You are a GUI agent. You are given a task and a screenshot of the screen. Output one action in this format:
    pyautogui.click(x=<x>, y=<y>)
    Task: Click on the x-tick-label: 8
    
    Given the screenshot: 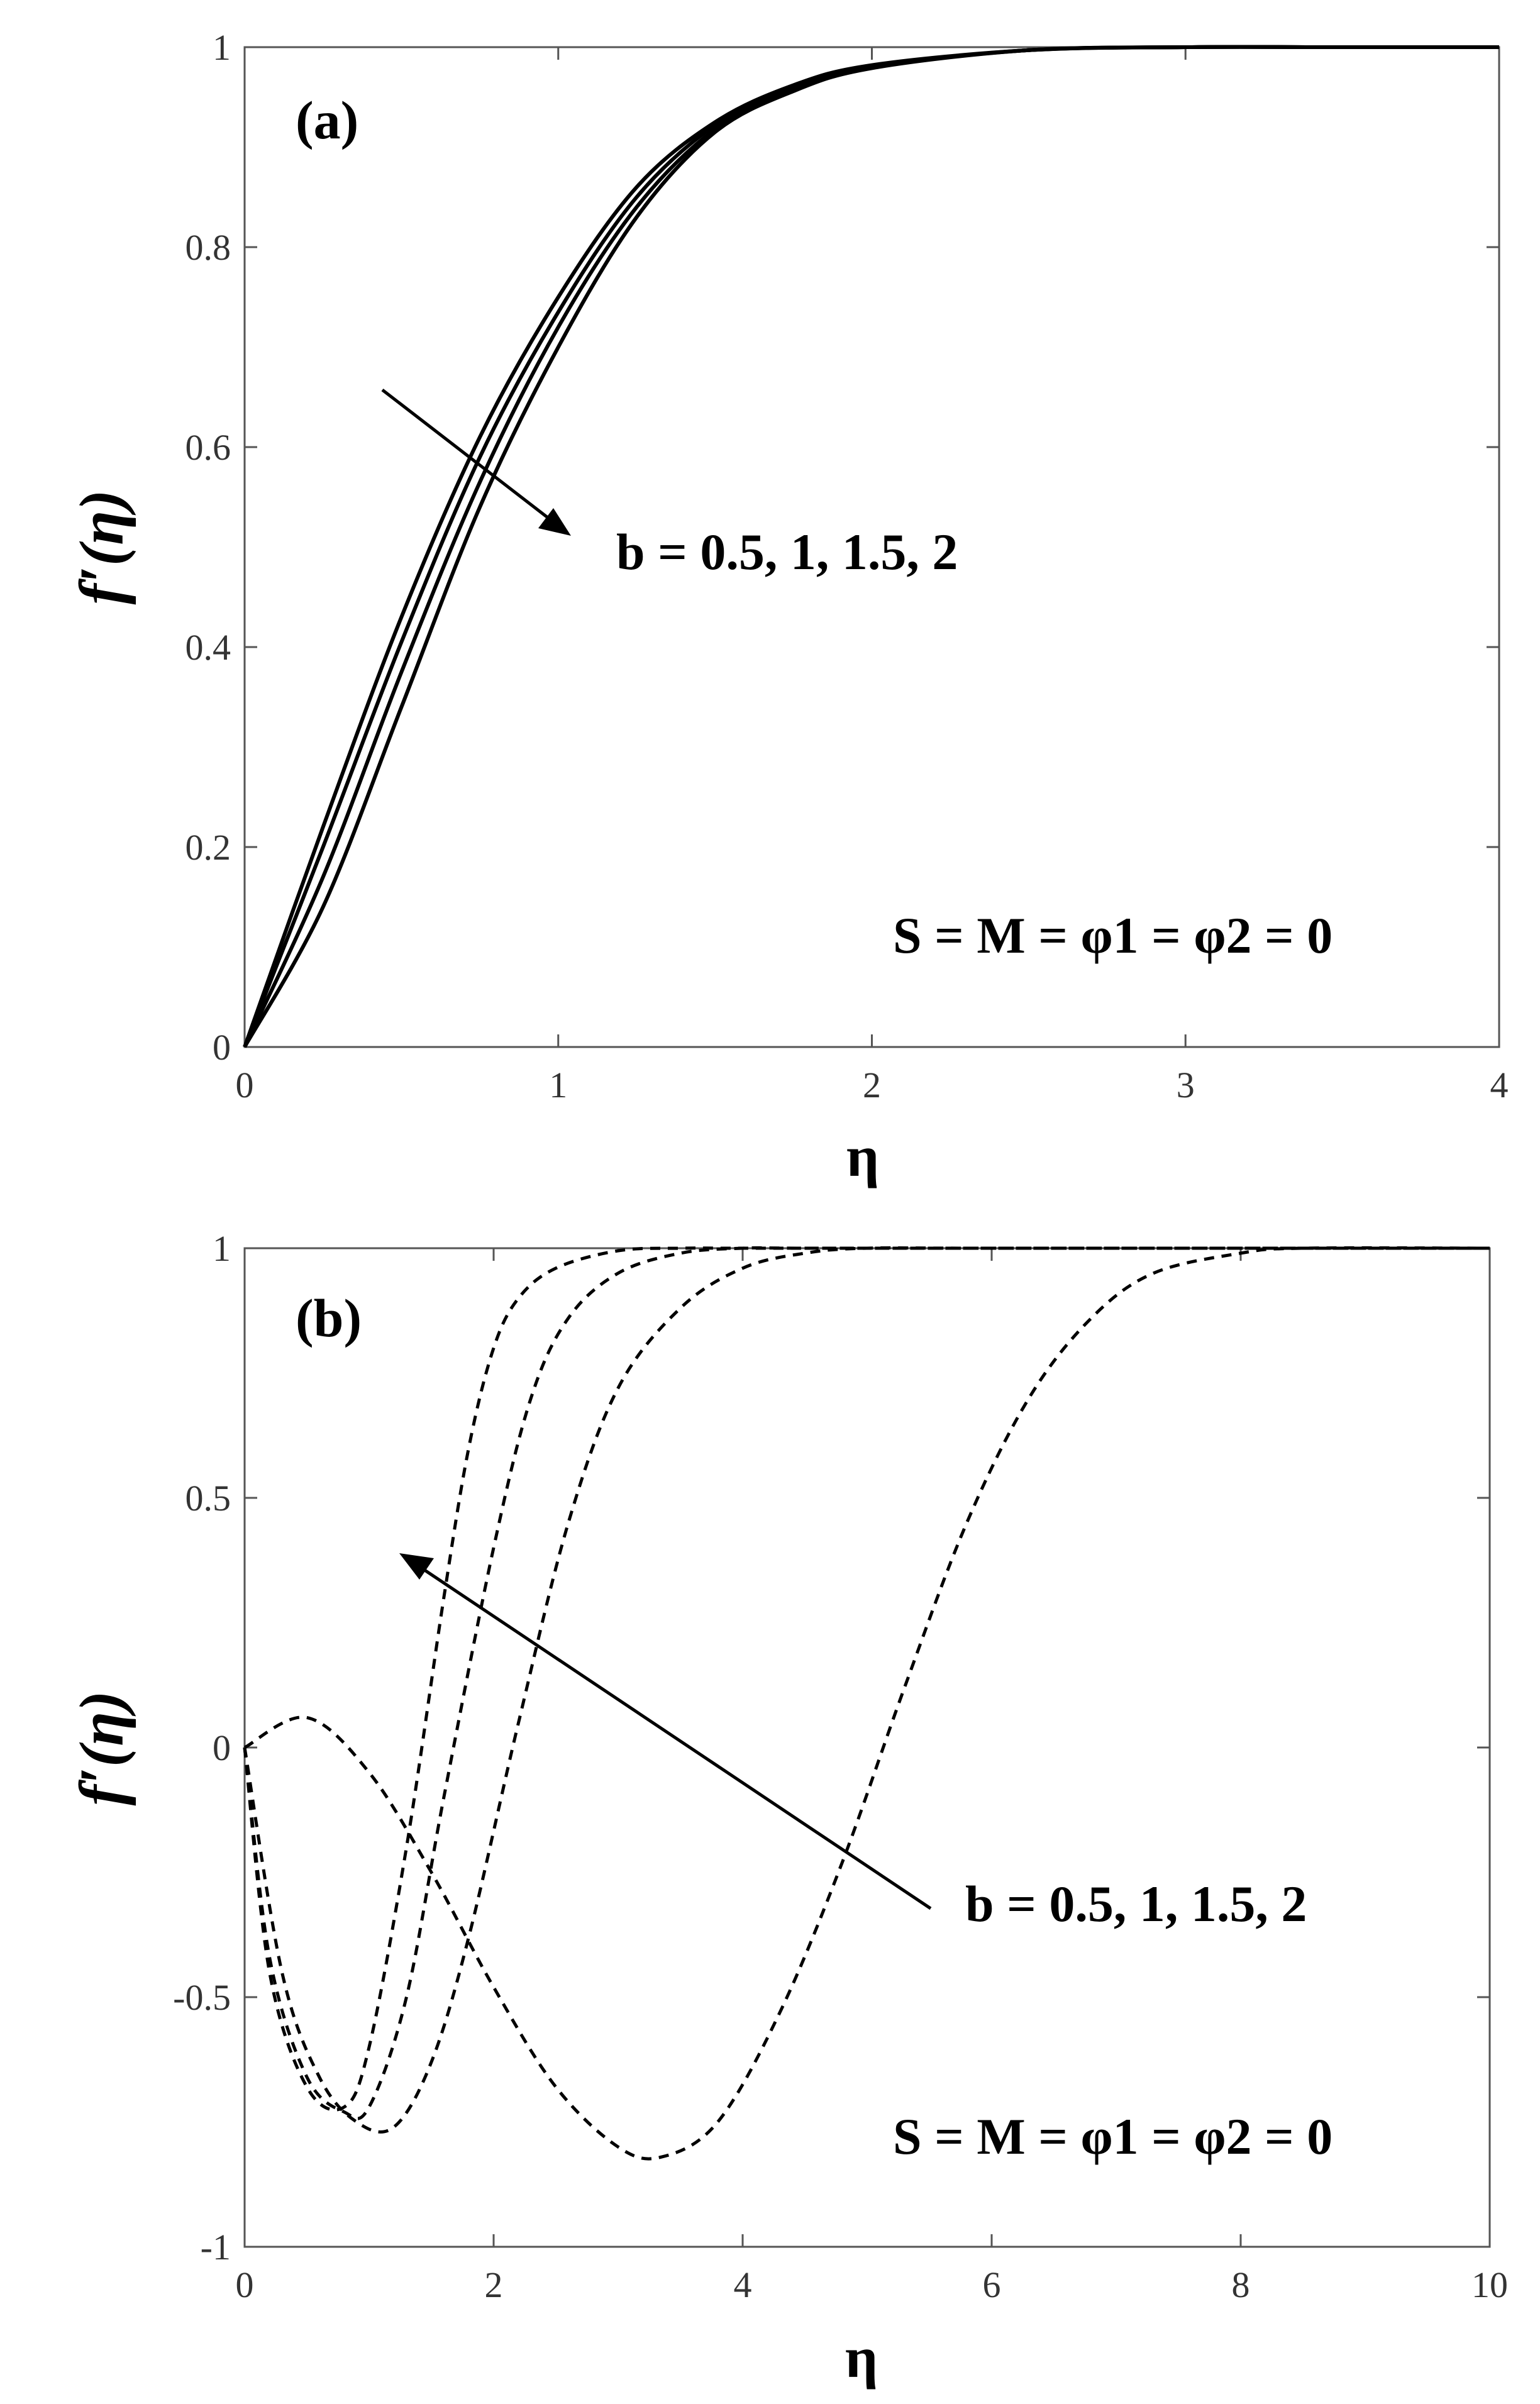 What is the action you would take?
    pyautogui.click(x=1241, y=2284)
    